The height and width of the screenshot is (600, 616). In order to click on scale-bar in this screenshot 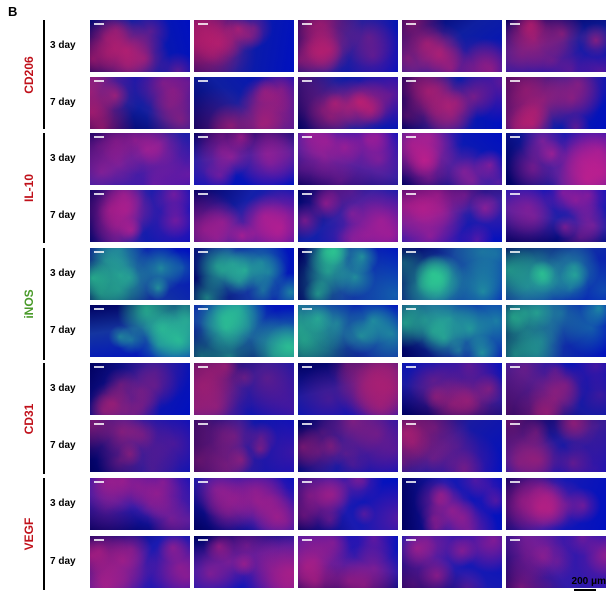, I will do `click(585, 590)`.